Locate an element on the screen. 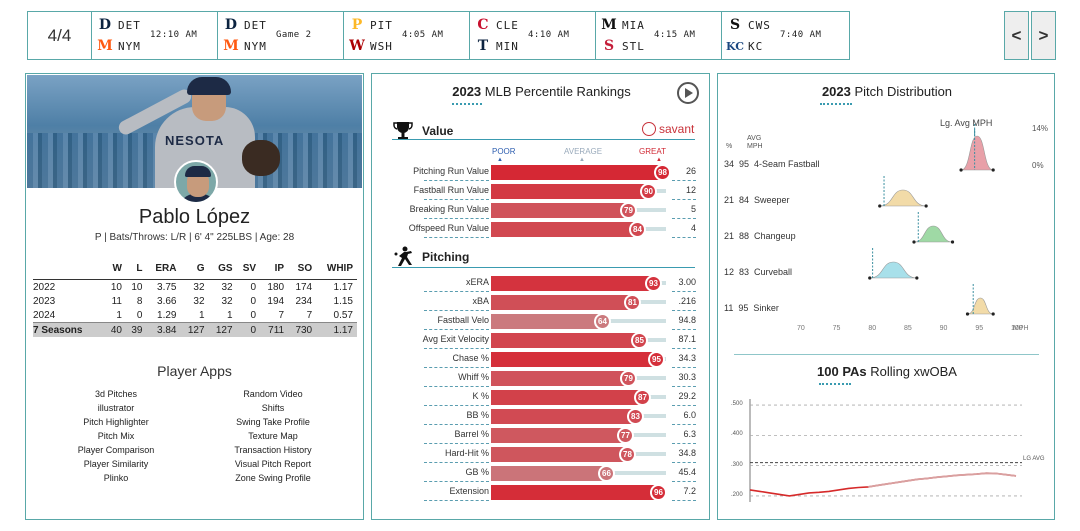 The height and width of the screenshot is (531, 1080). player-app-link: Pitch Highlighter is located at coordinates (116, 422).